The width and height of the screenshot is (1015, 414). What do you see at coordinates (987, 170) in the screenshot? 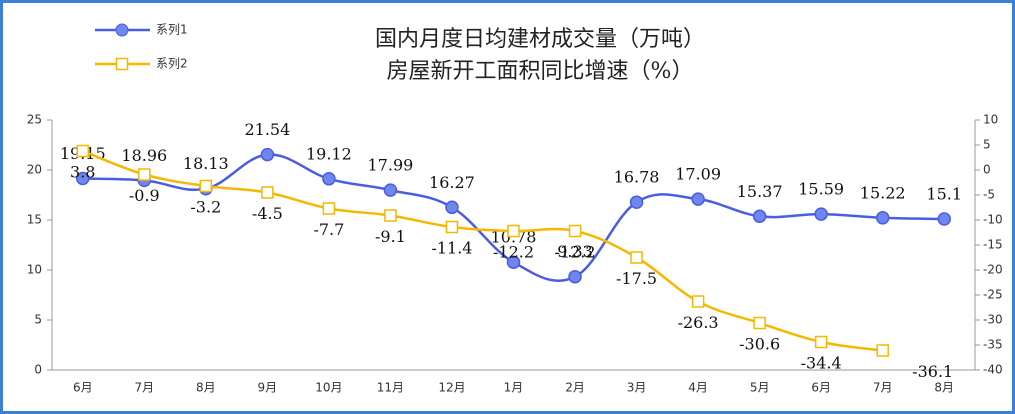
I see `y2-tick-label: 0` at bounding box center [987, 170].